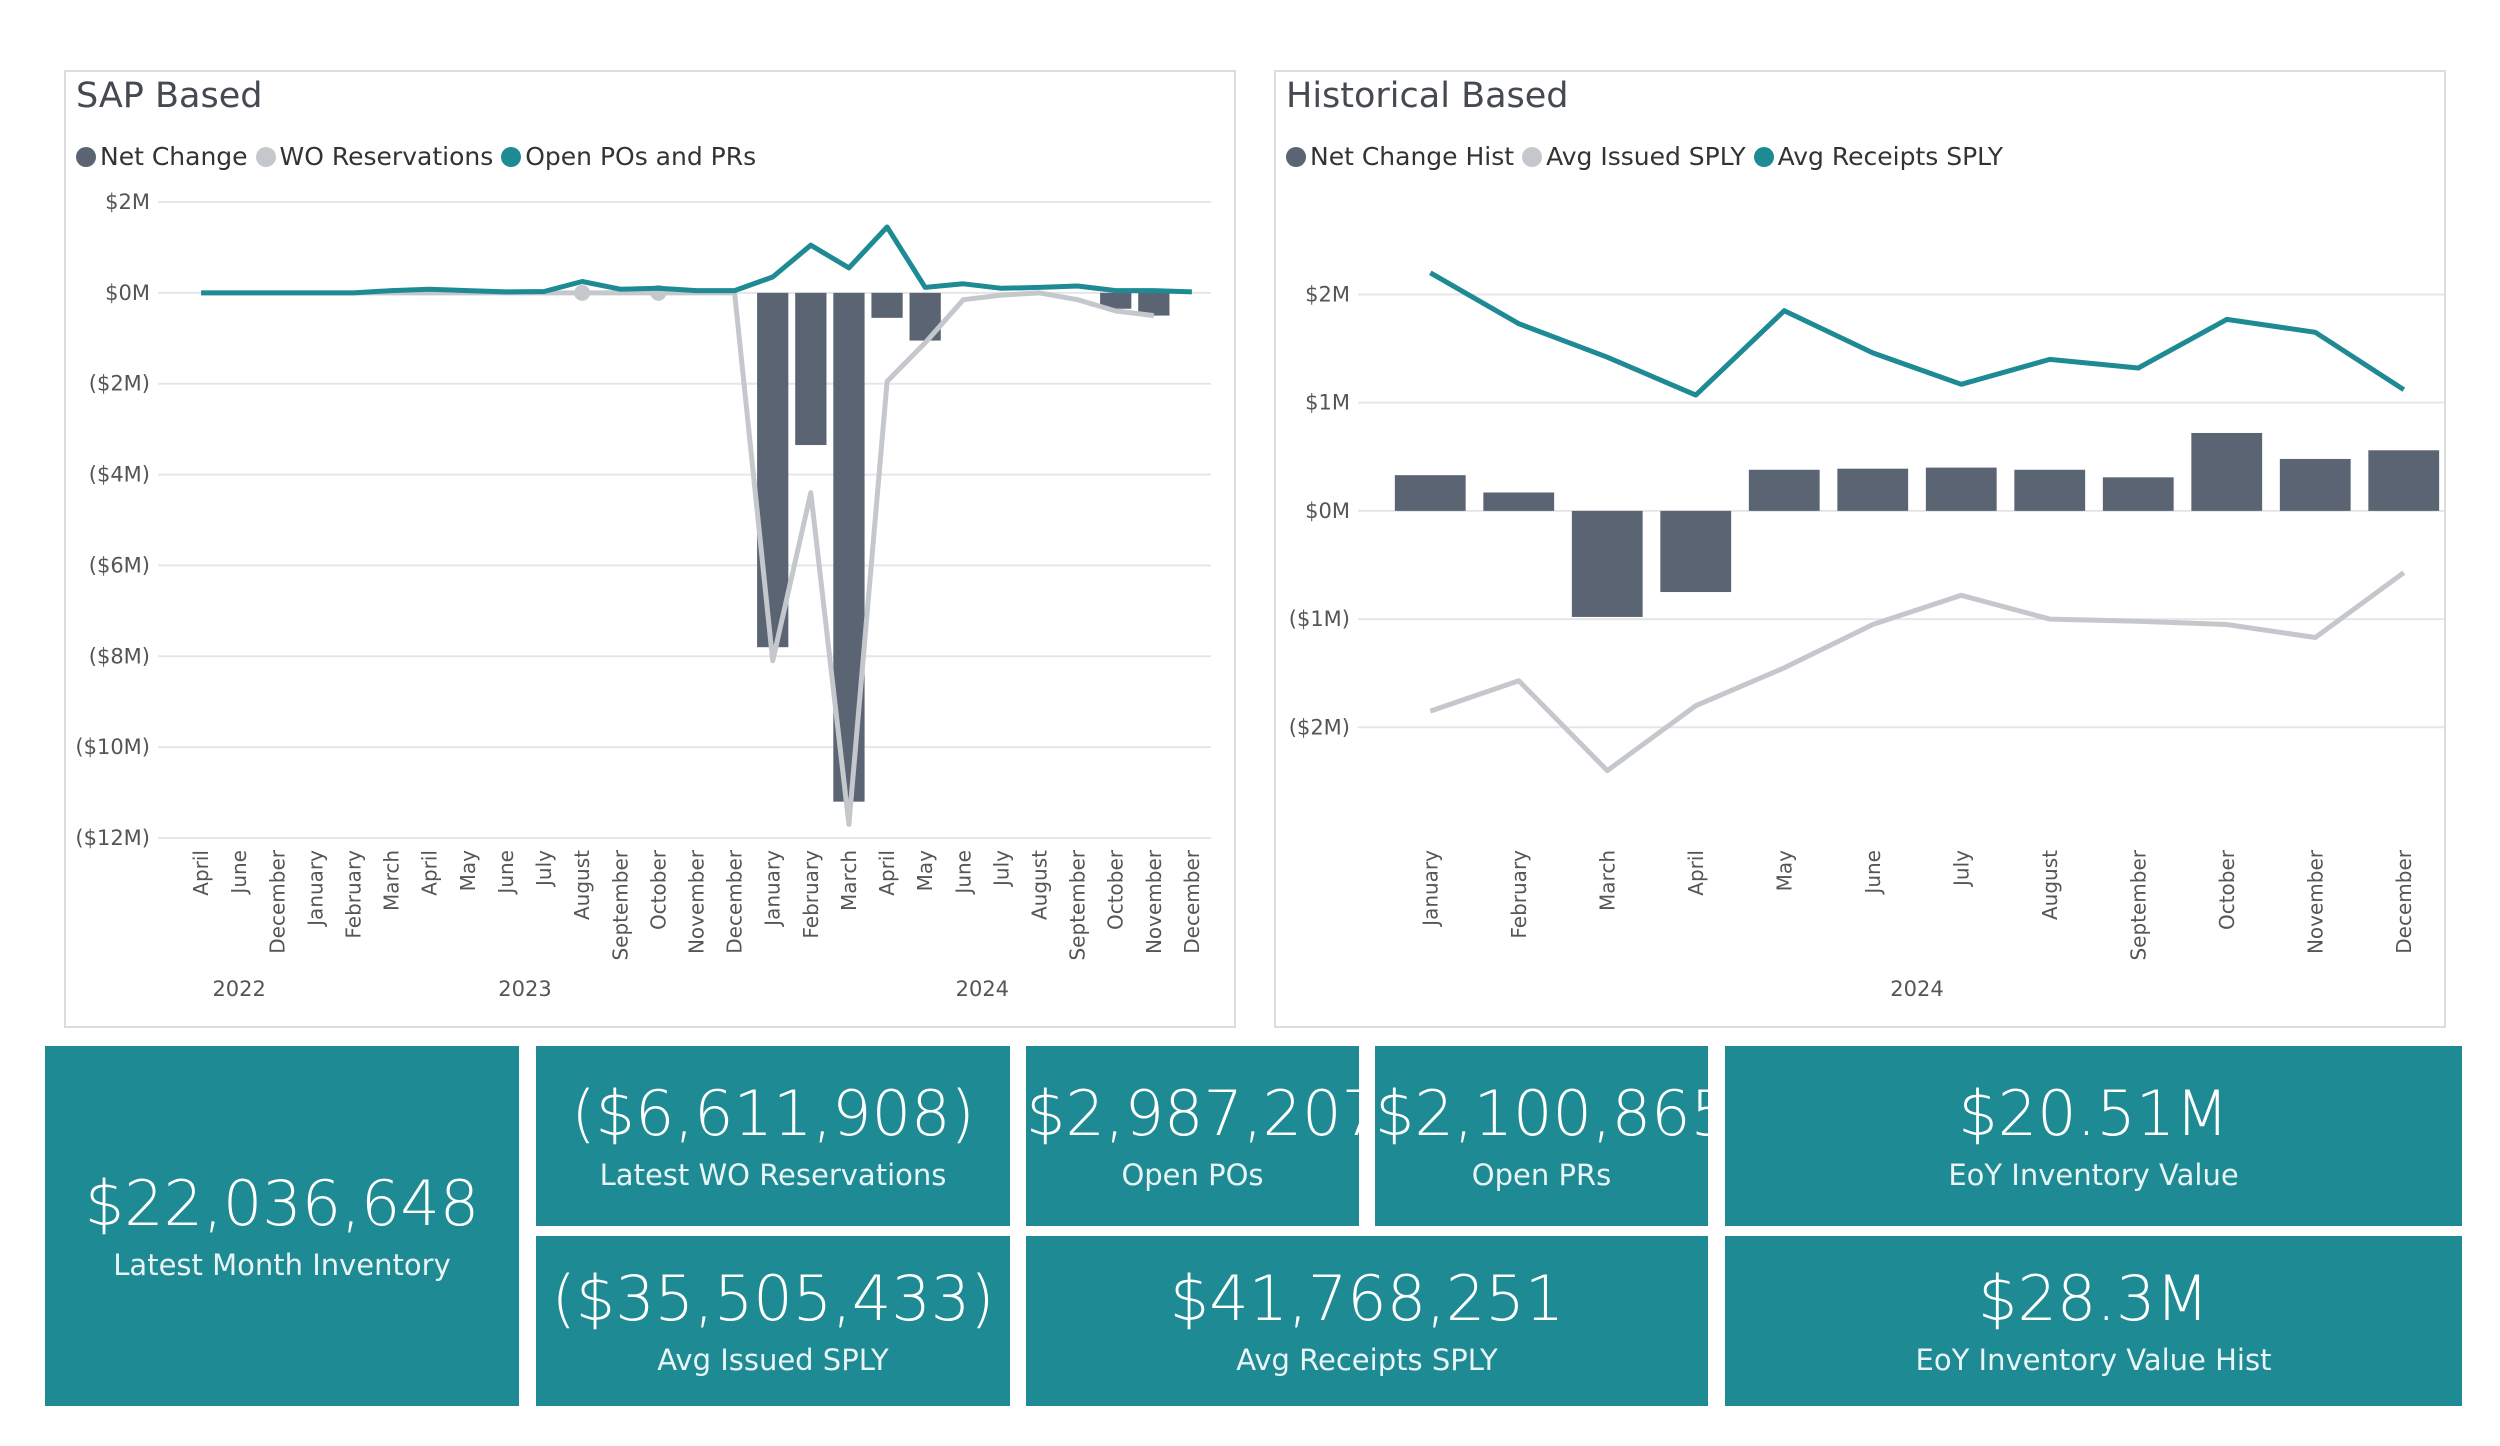 Image resolution: width=2500 pixels, height=1446 pixels. I want to click on legend-item-avg-receipts-sply: Avg Receipts SPLY, so click(1878, 156).